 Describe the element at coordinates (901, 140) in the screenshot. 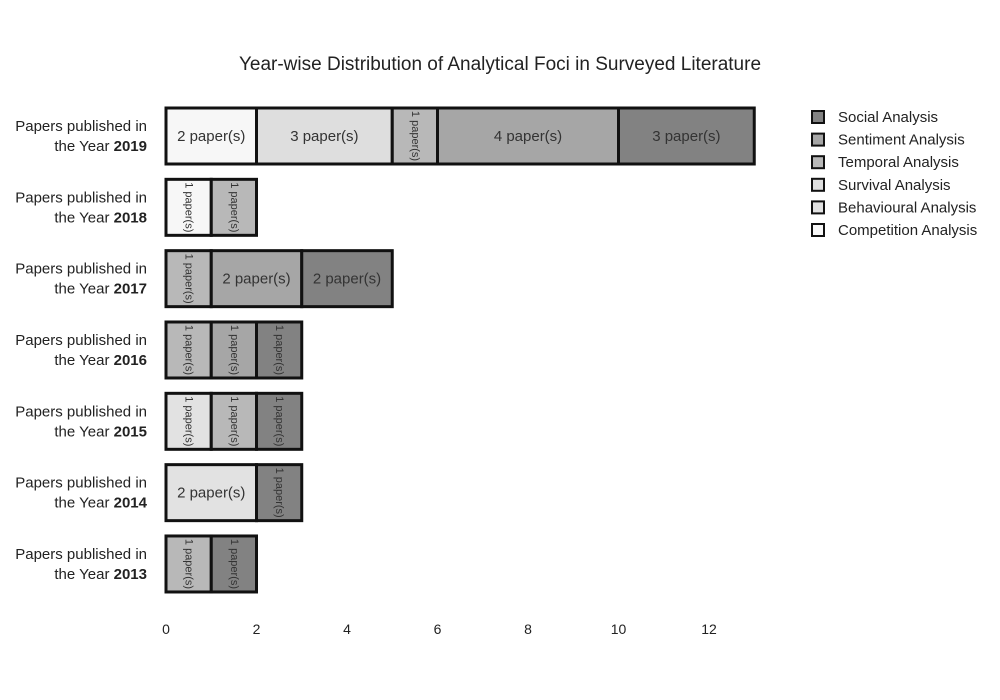

I see `legend-label: Sentiment Analysis` at that location.